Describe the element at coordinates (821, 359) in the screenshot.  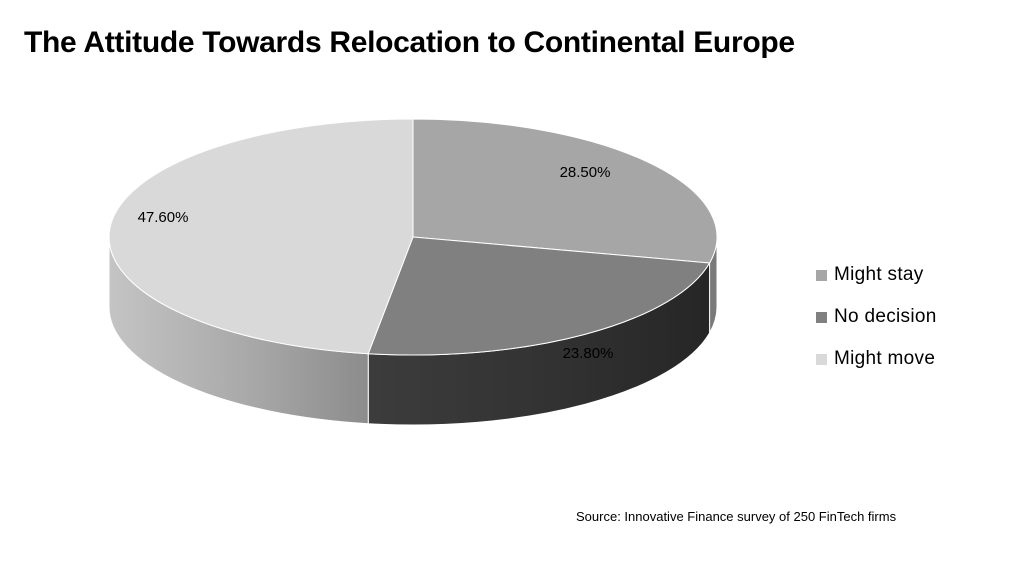
I see `legend-swatch-might-move` at that location.